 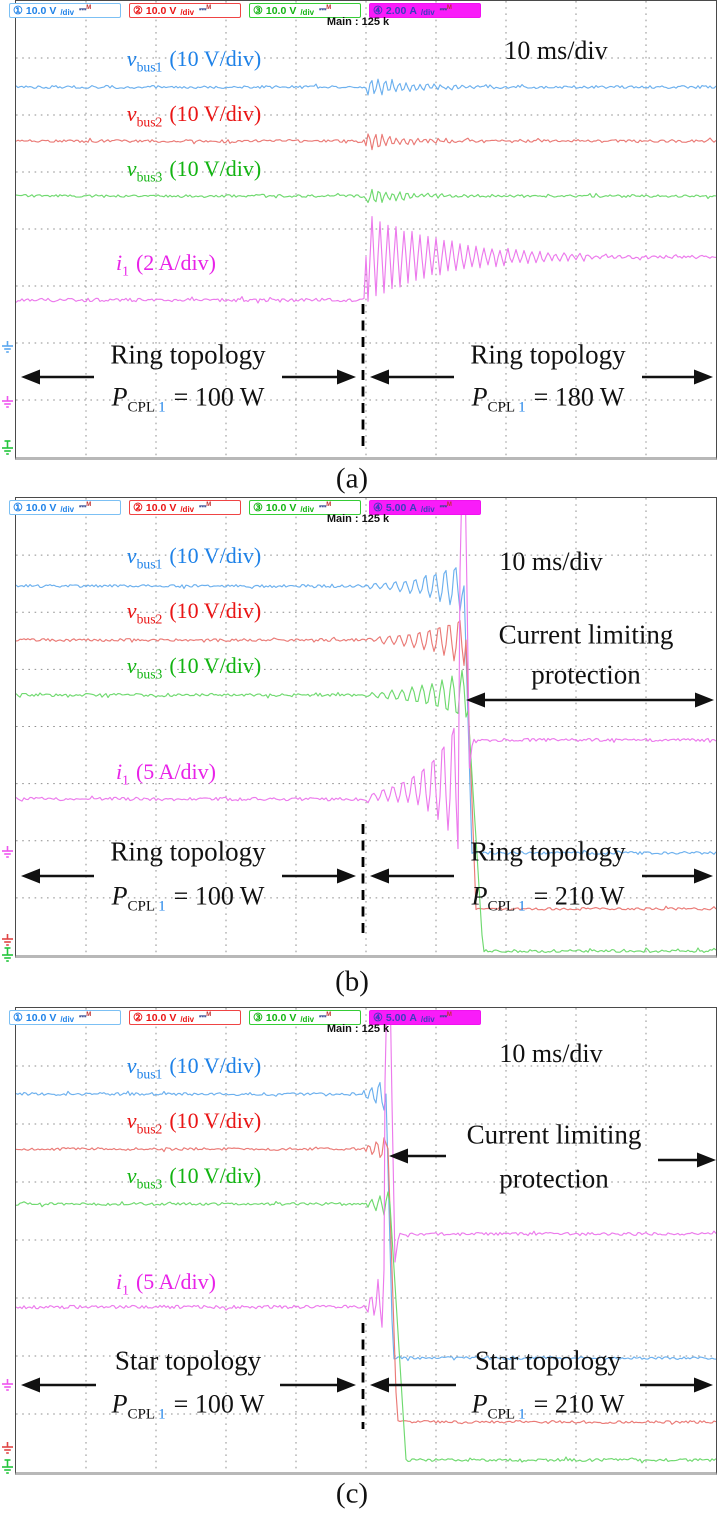 What do you see at coordinates (352, 981) in the screenshot?
I see `subfigure-caption-b: (b)` at bounding box center [352, 981].